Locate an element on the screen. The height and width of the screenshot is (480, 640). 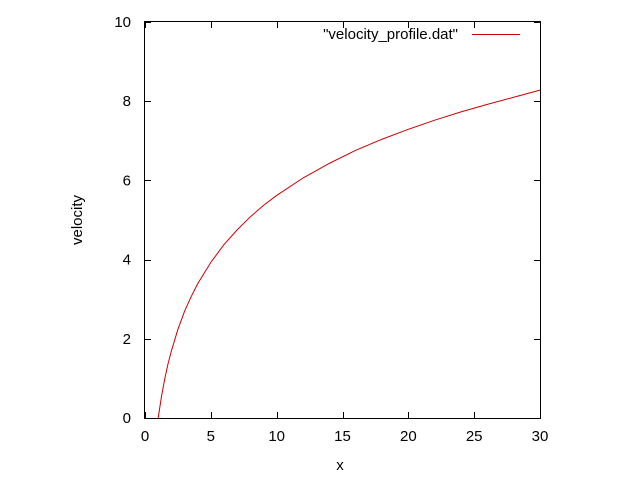
x-tick-label-0: 0 is located at coordinates (145, 436).